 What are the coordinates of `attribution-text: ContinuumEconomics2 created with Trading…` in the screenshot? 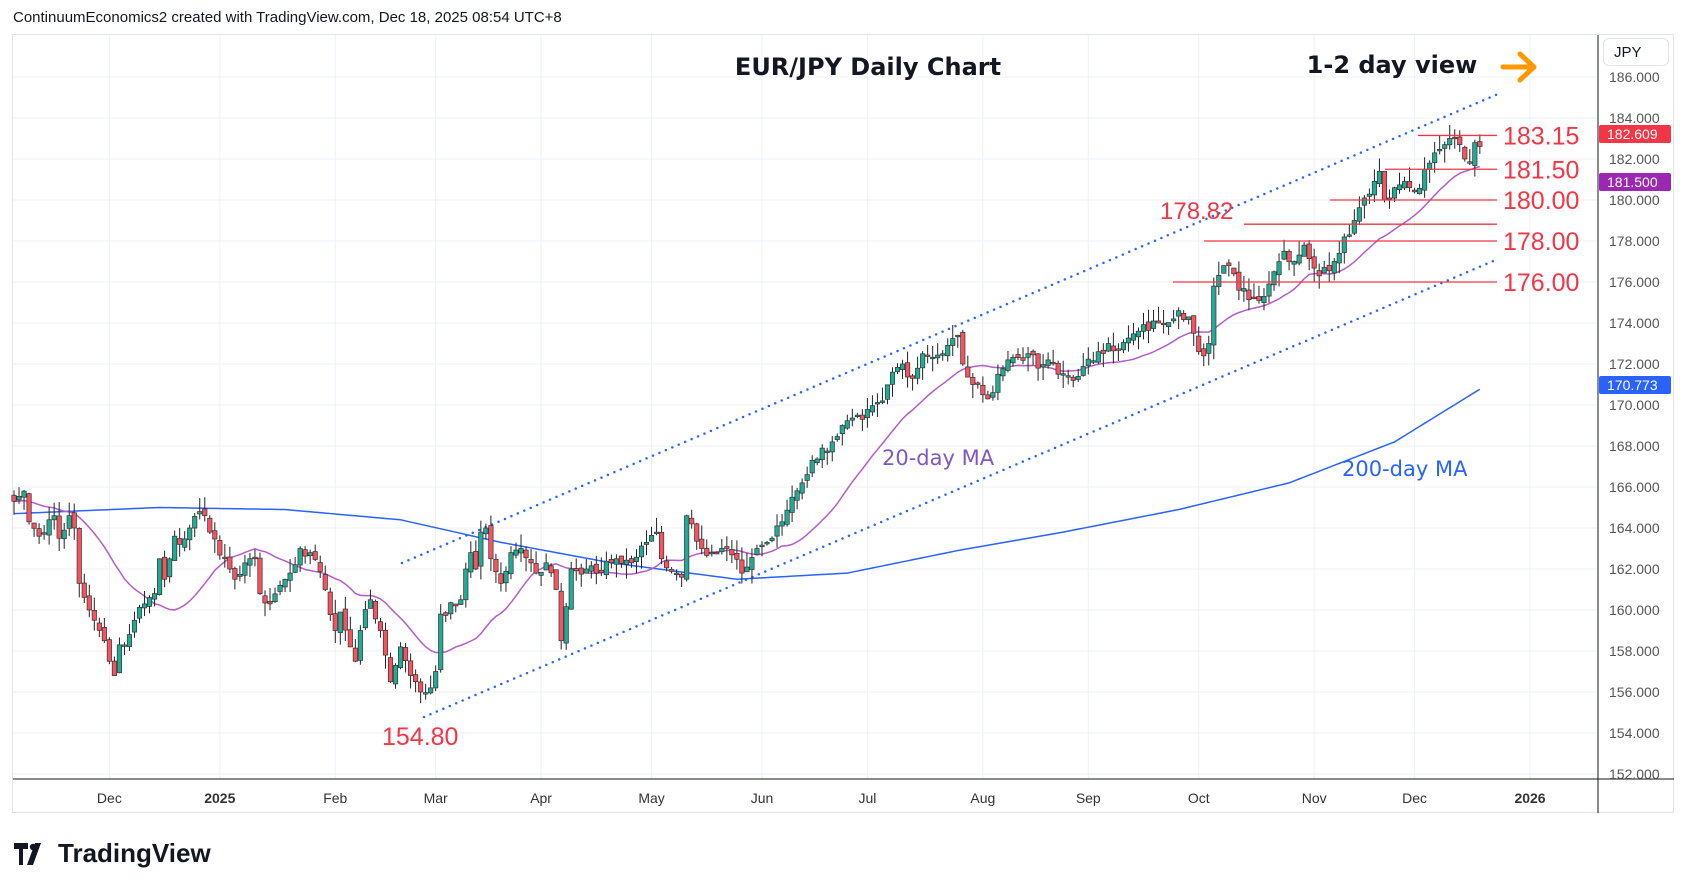 It's located at (287, 17).